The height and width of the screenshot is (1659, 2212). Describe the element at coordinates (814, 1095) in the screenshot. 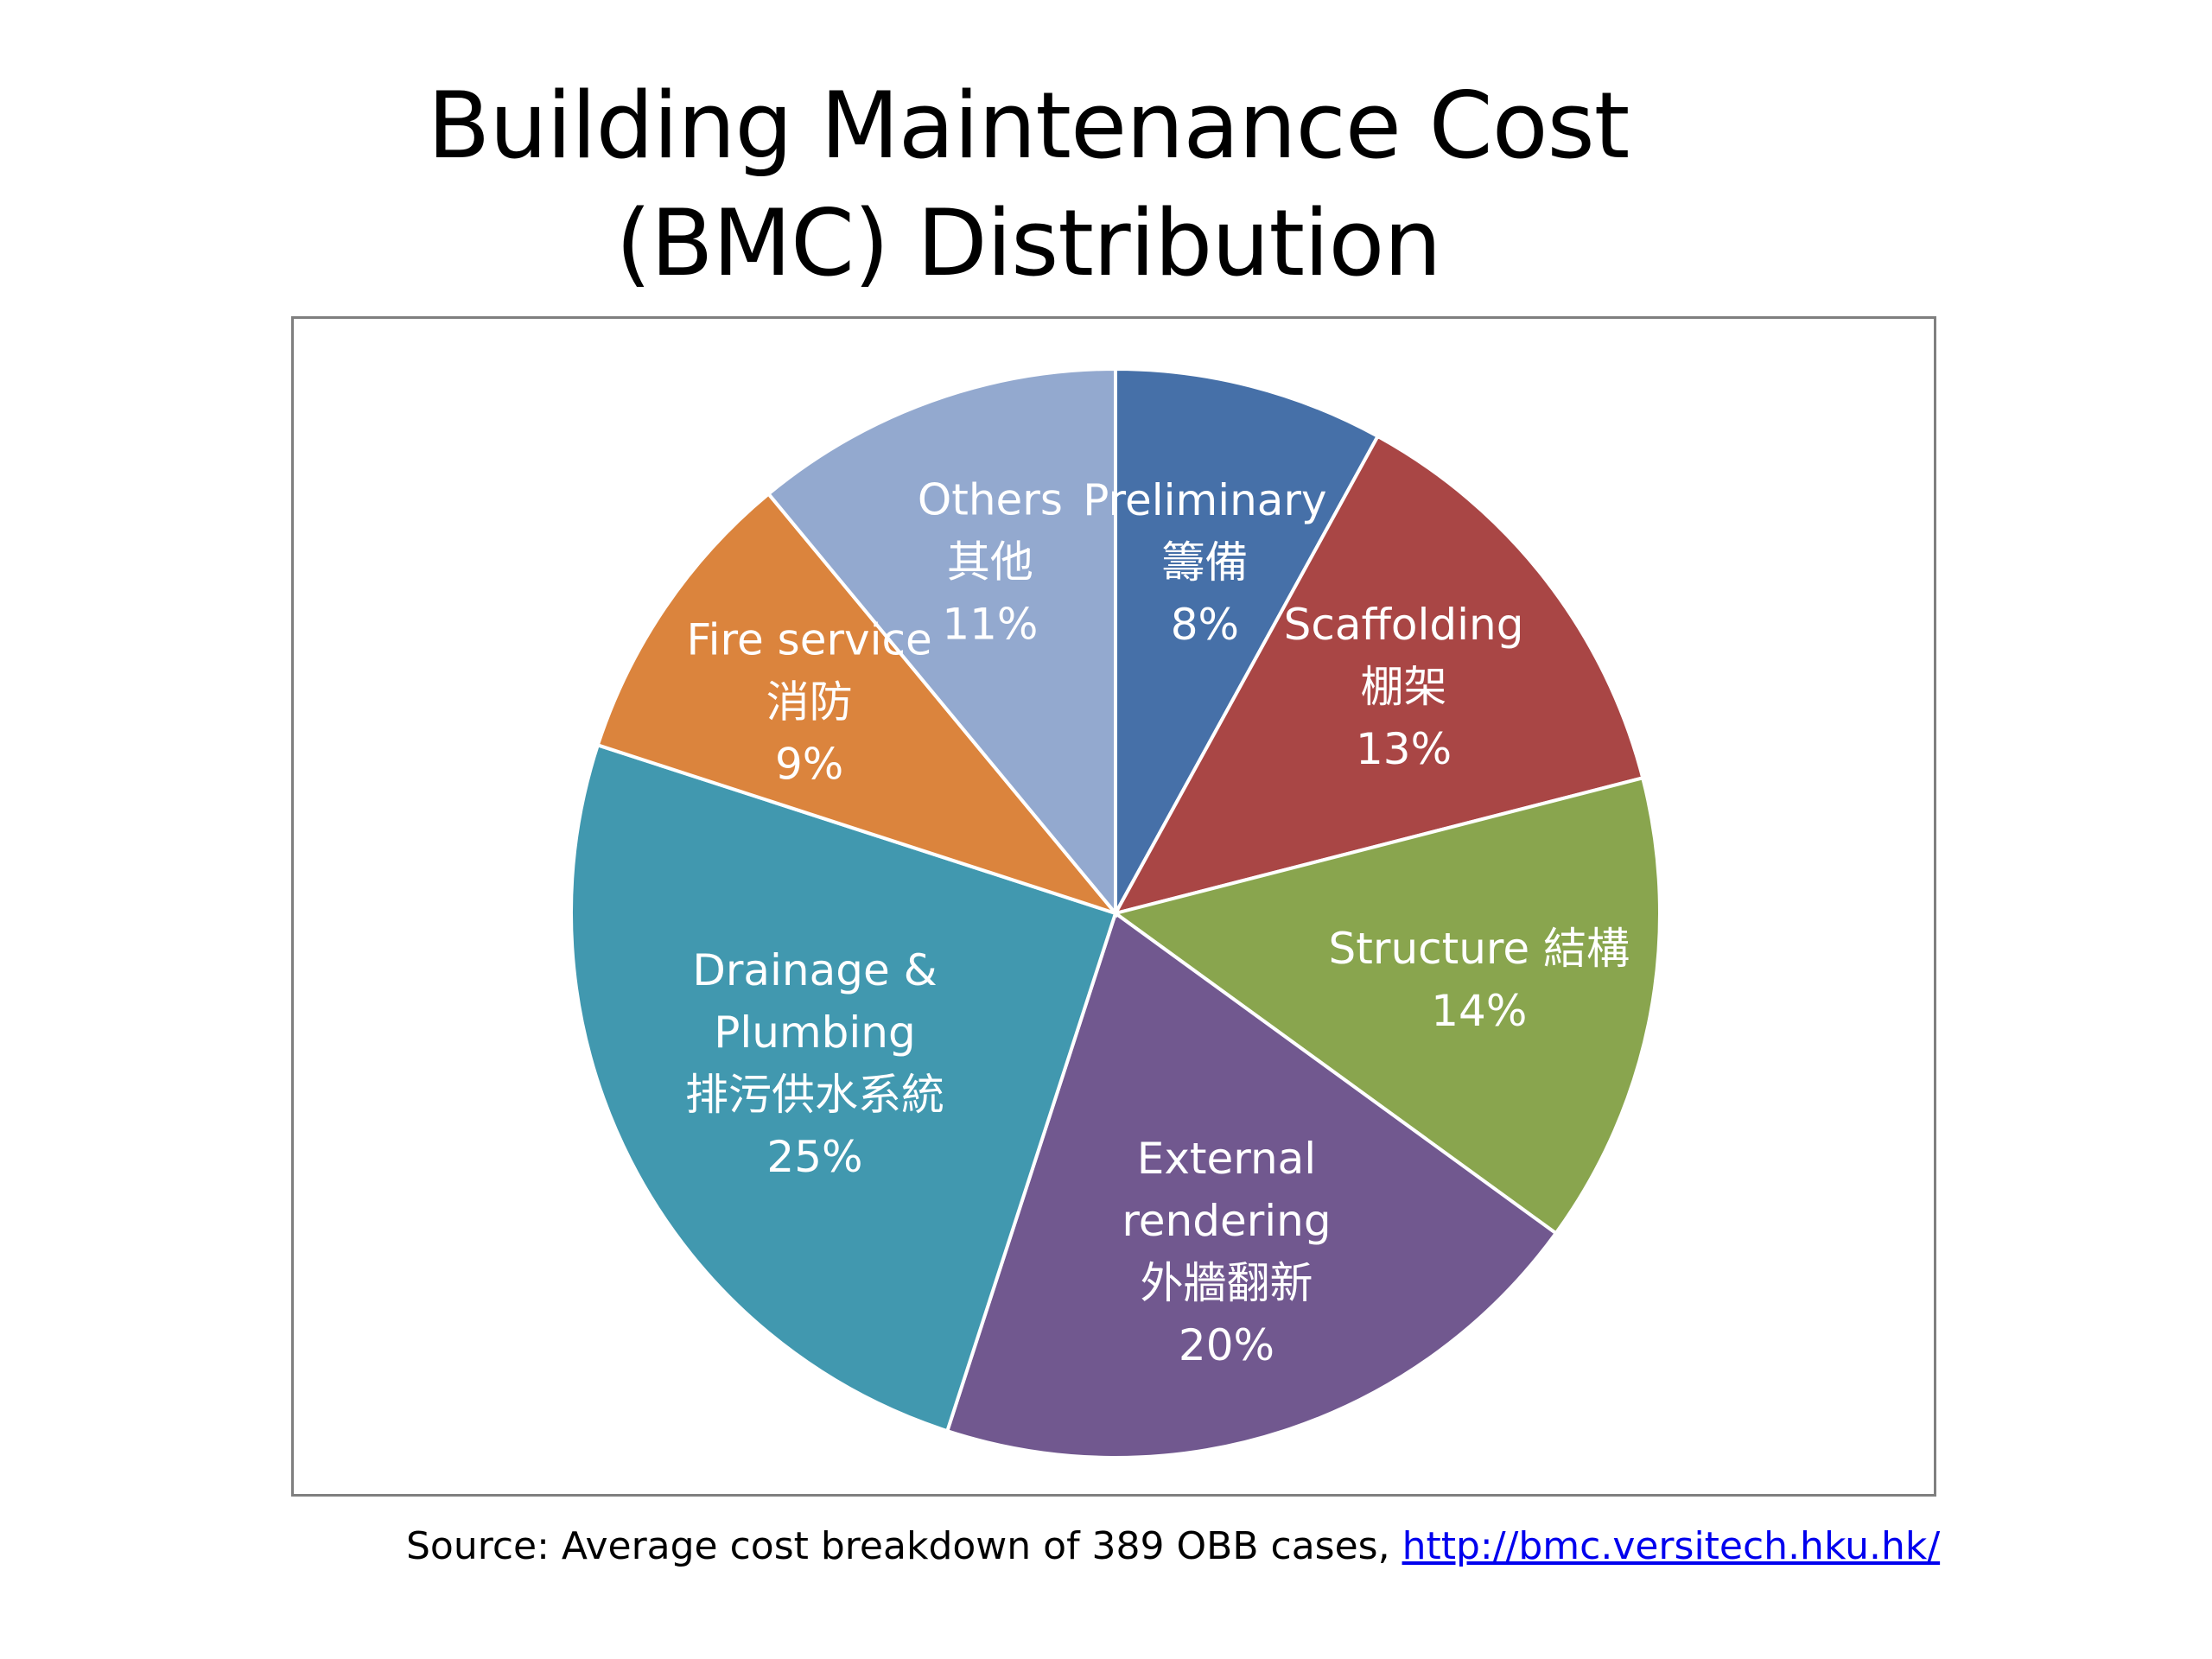

I see `slice-category-label: 排污供水系統` at that location.